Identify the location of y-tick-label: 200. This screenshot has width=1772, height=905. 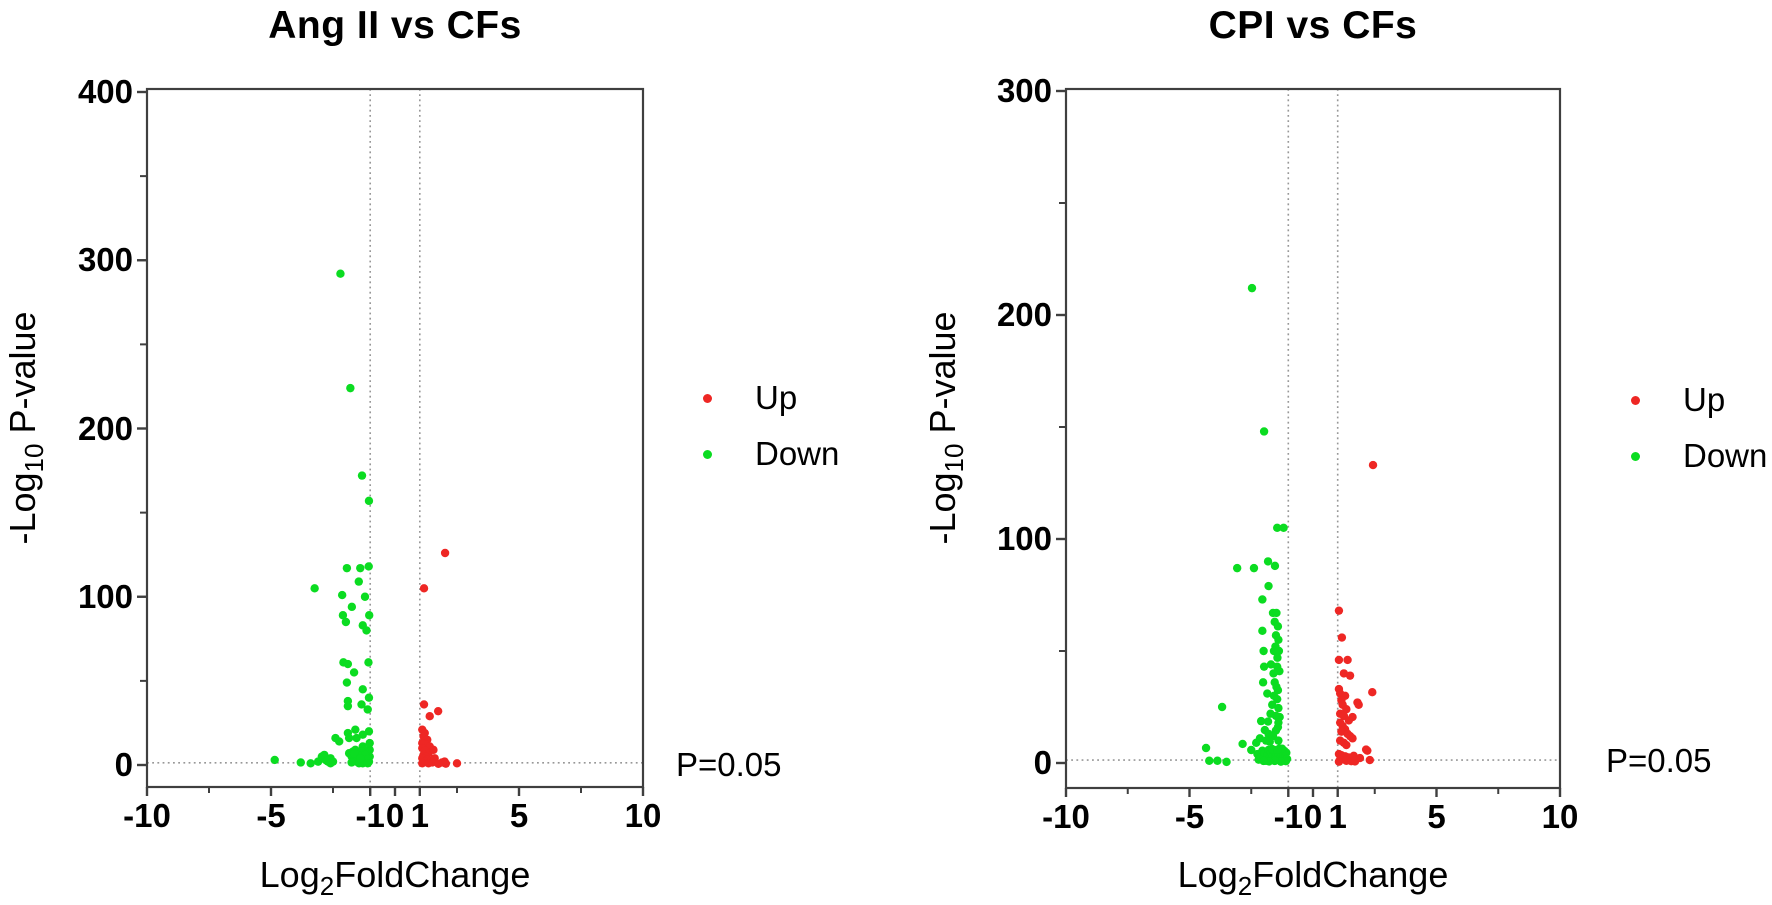
(1024, 314).